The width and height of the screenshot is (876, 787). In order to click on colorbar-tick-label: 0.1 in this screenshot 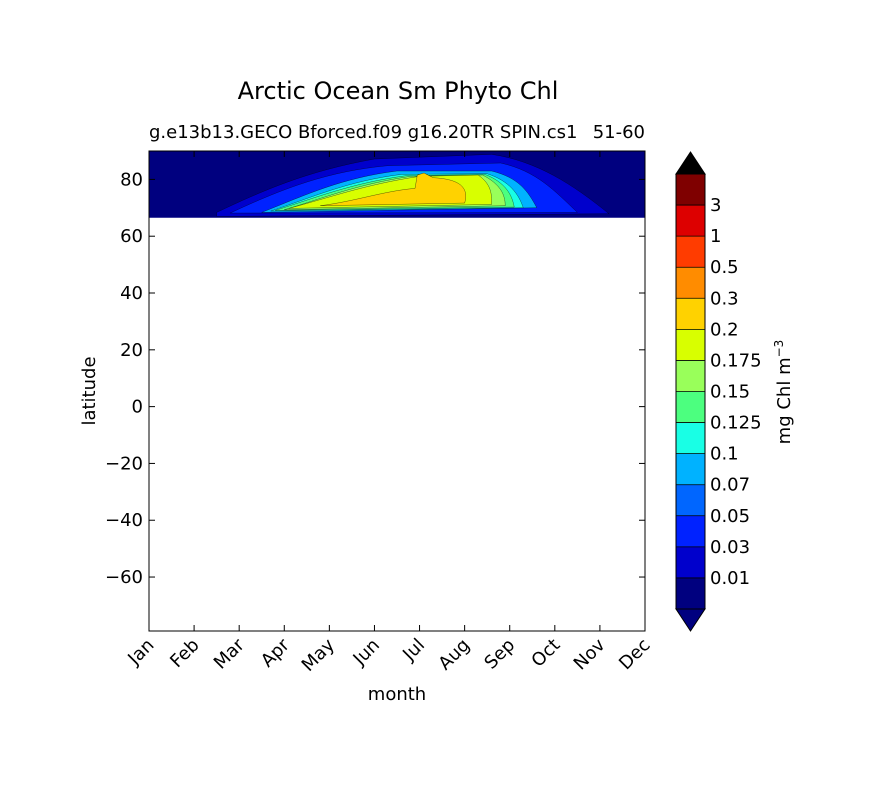, I will do `click(724, 454)`.